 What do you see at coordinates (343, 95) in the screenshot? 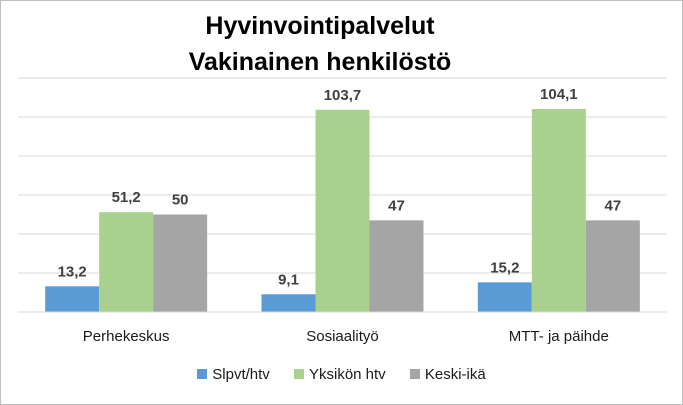
I see `data-label: 103,7` at bounding box center [343, 95].